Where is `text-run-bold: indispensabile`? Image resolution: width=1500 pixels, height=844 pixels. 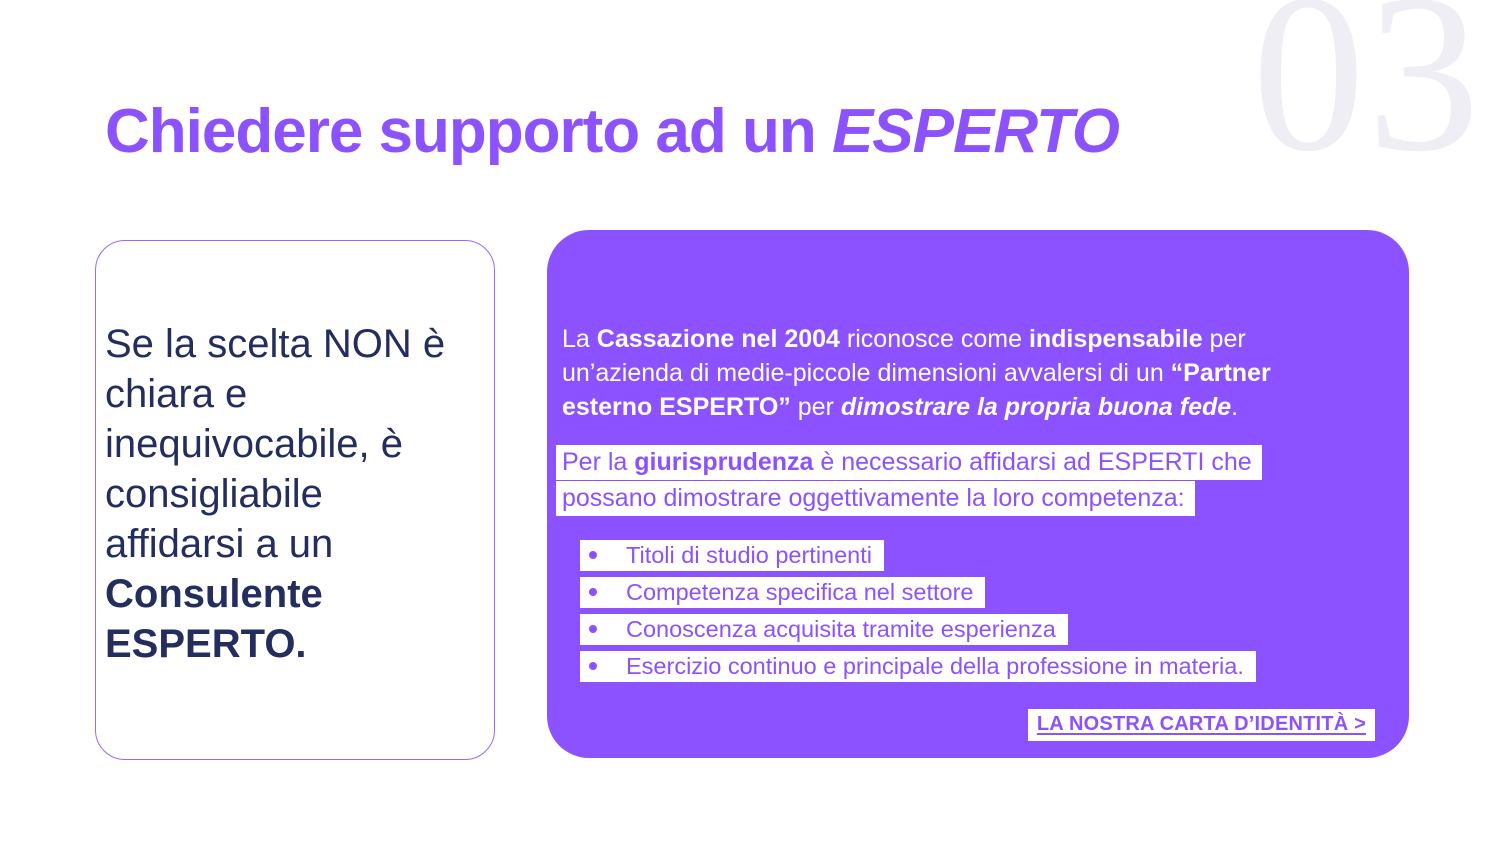 text-run-bold: indispensabile is located at coordinates (1115, 339).